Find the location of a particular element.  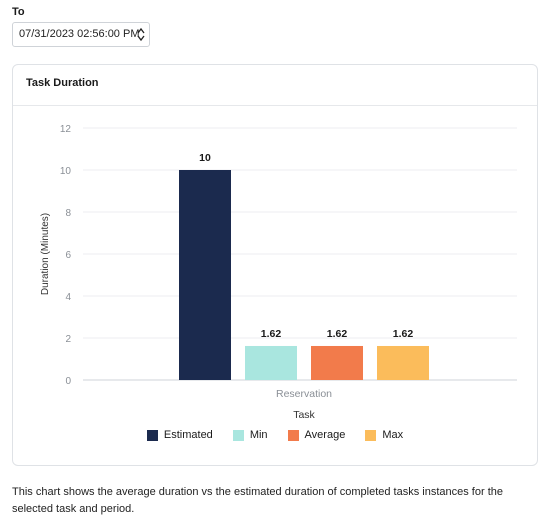

x-category-label: Reservation is located at coordinates (304, 394).